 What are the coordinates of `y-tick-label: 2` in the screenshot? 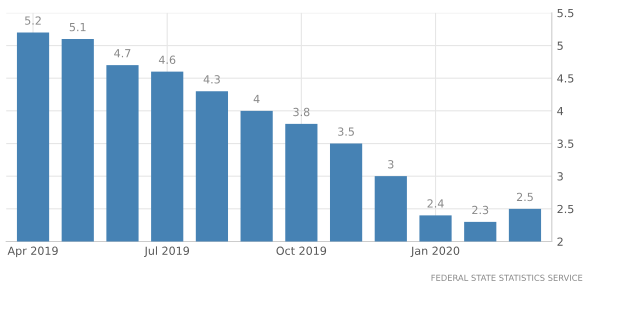 It's located at (560, 241).